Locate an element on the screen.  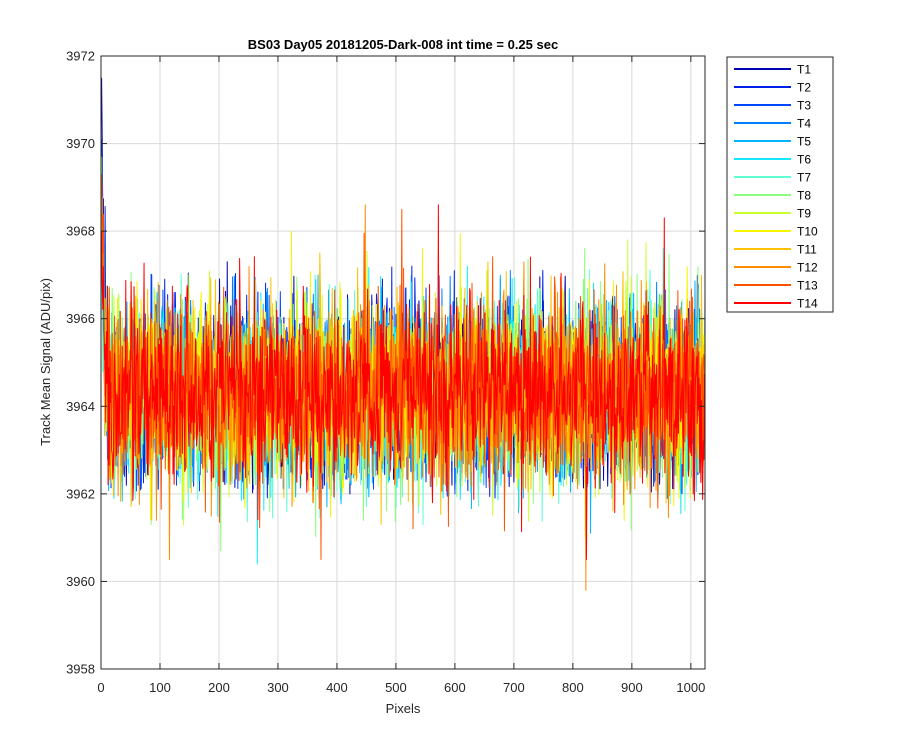
y-tick-label: 3962 is located at coordinates (80, 493).